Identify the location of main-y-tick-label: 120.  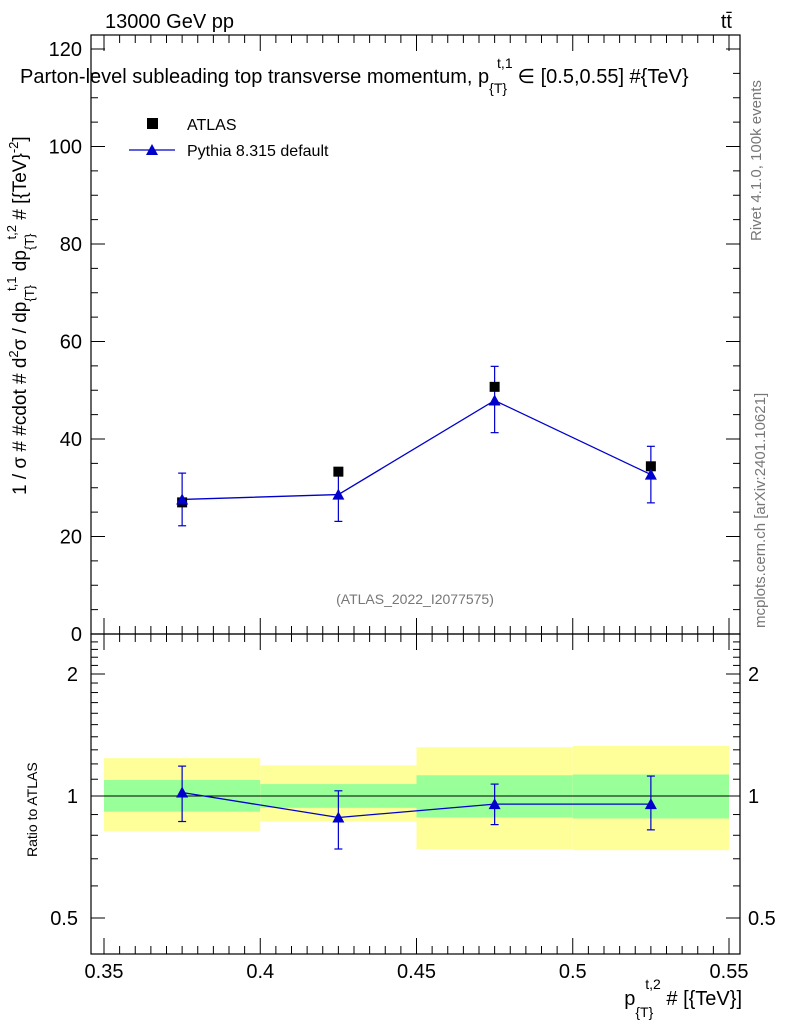
(65, 50).